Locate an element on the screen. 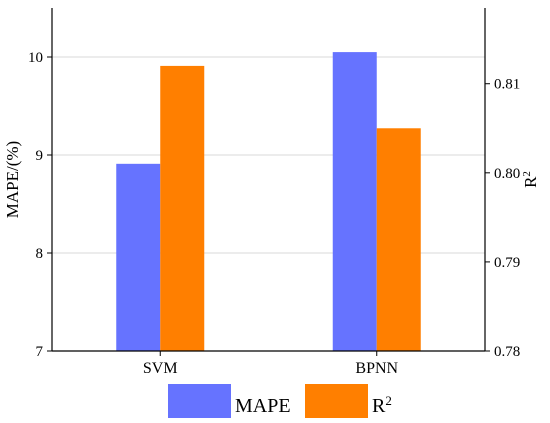 The image size is (550, 423). left-tick-label: 10 is located at coordinates (35, 58).